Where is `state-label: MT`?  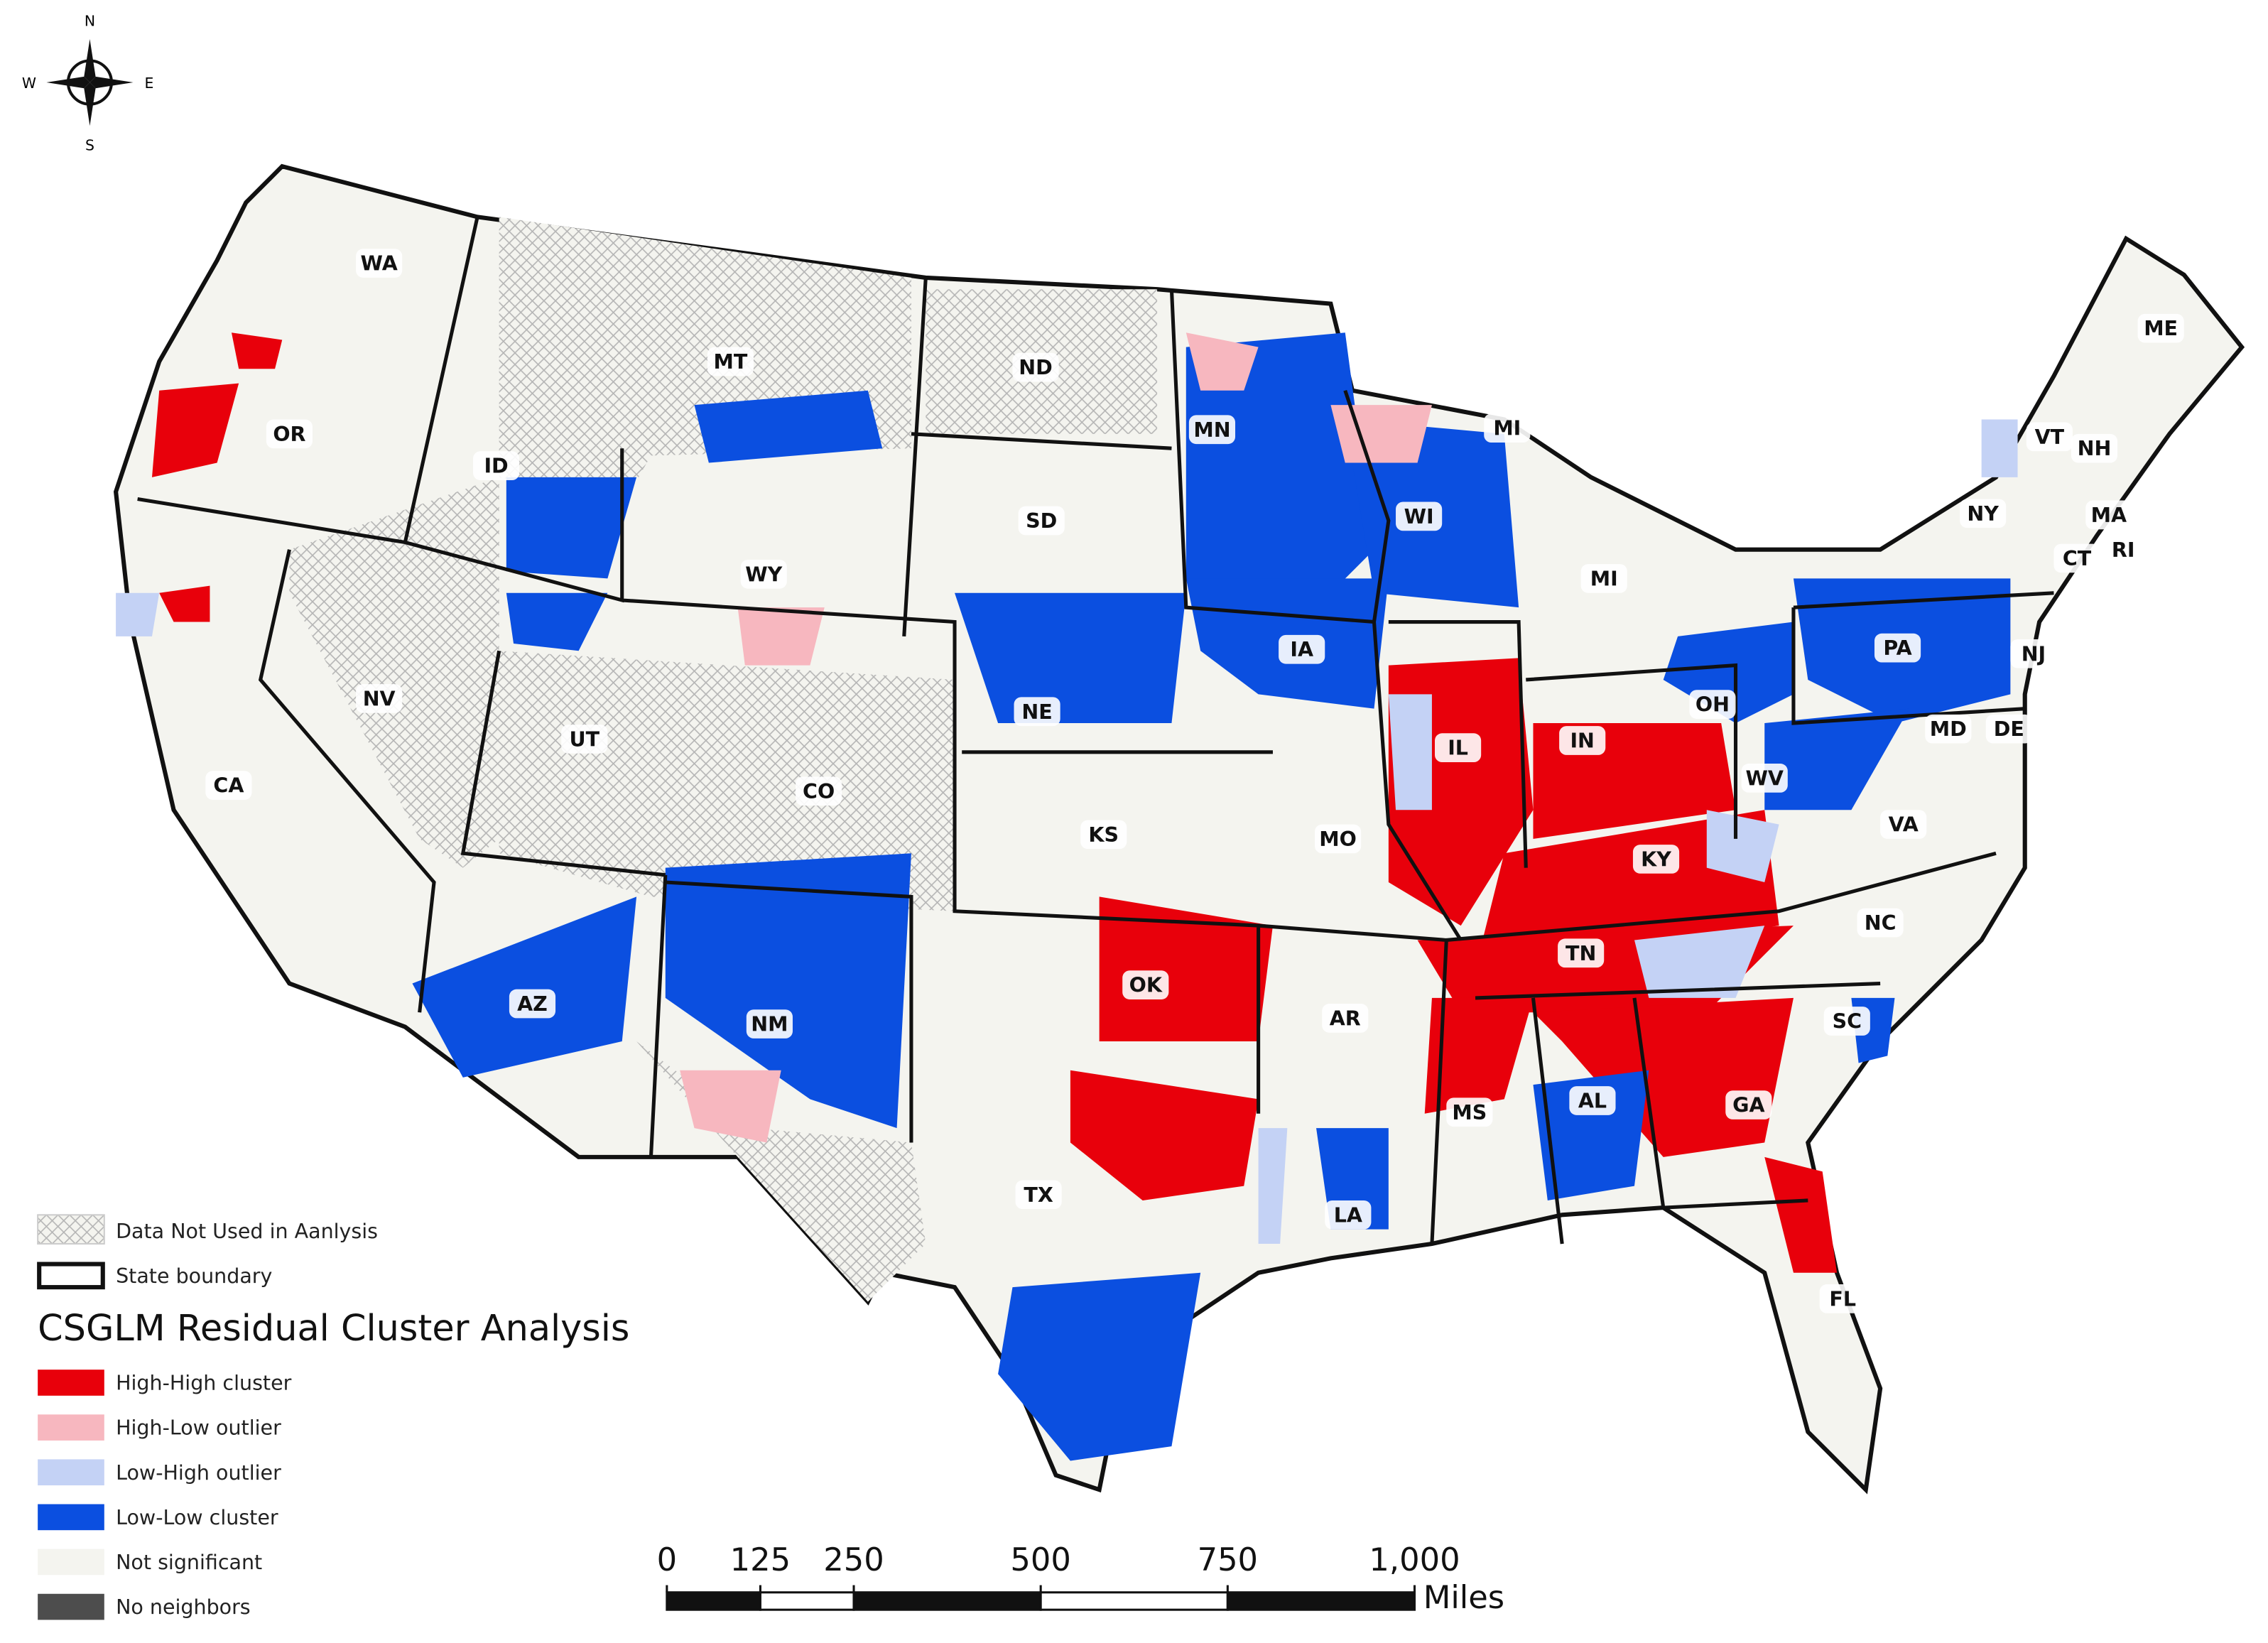
state-label: MT is located at coordinates (731, 362).